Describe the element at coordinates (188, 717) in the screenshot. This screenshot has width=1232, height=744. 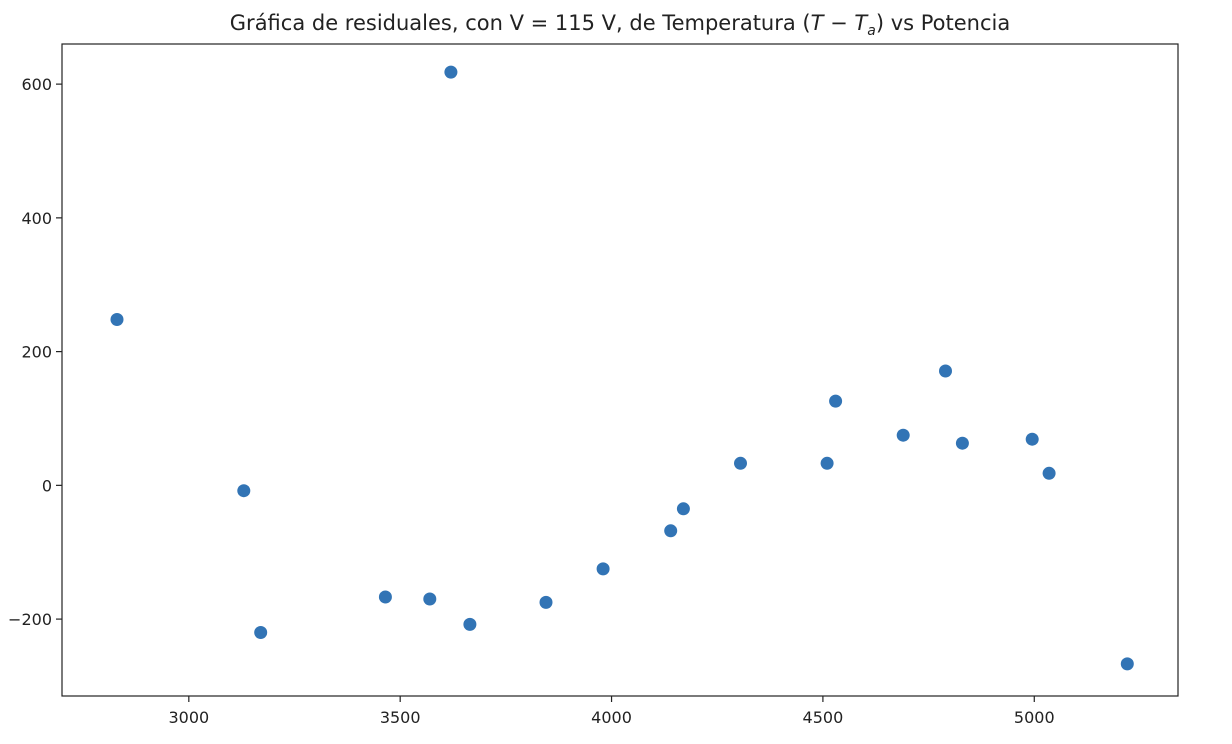
I see `x-tick-label: 3000` at that location.